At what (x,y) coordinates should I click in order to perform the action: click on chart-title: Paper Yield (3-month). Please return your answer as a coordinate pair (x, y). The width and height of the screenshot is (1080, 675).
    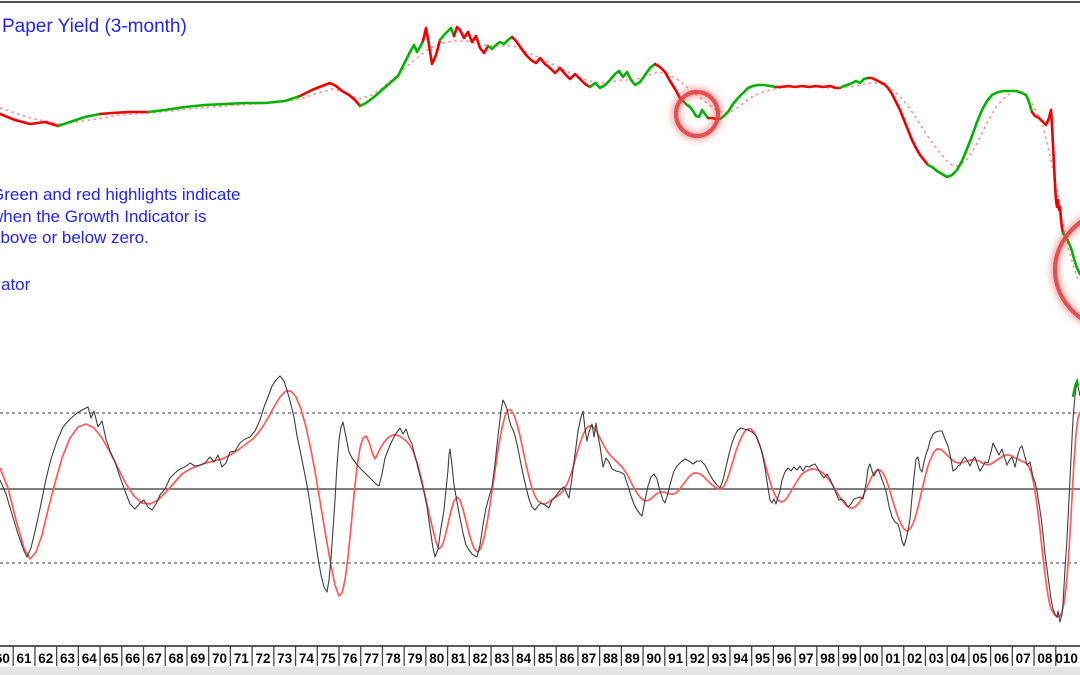
    Looking at the image, I should click on (94, 26).